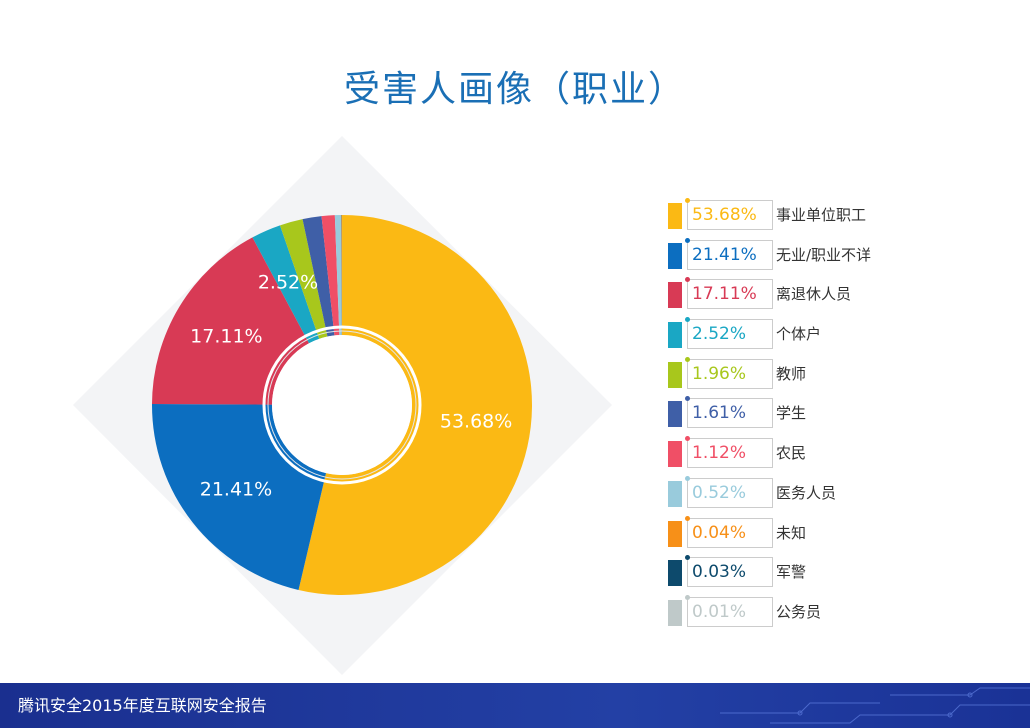  I want to click on legend-value: 2.52%, so click(729, 333).